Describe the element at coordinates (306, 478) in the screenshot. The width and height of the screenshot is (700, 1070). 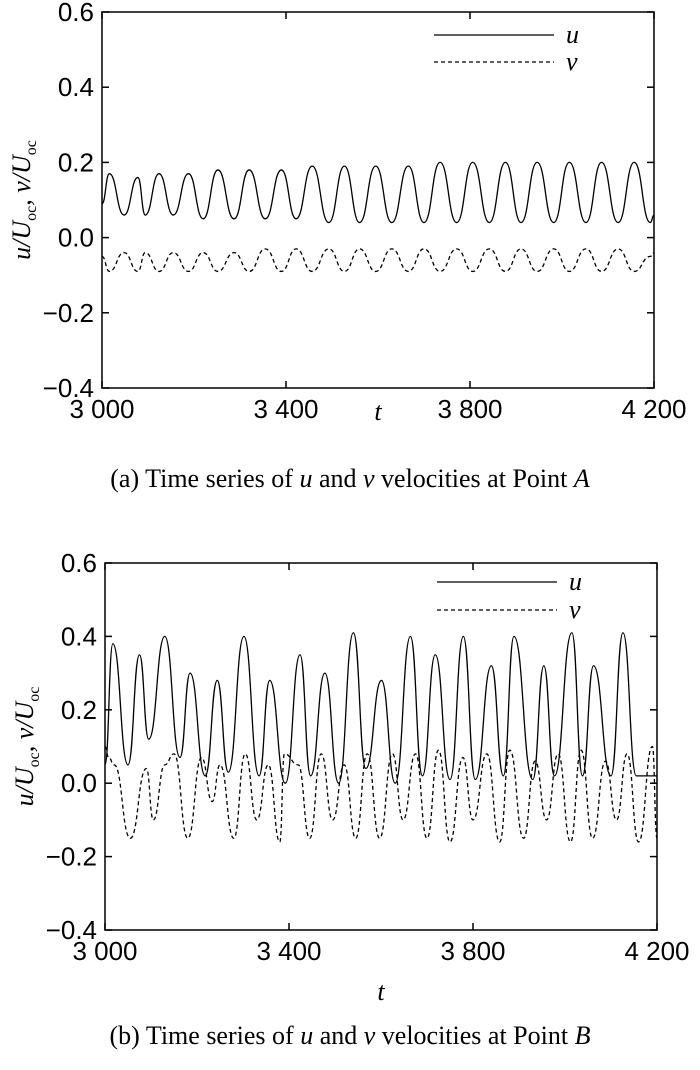
I see `caption-a-var-u: u` at that location.